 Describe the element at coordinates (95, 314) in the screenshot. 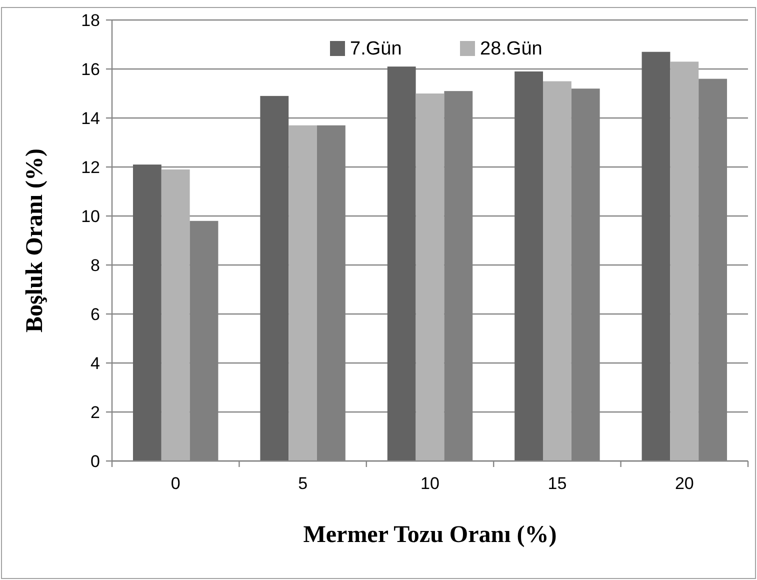

I see `y-tick-label: 6` at that location.